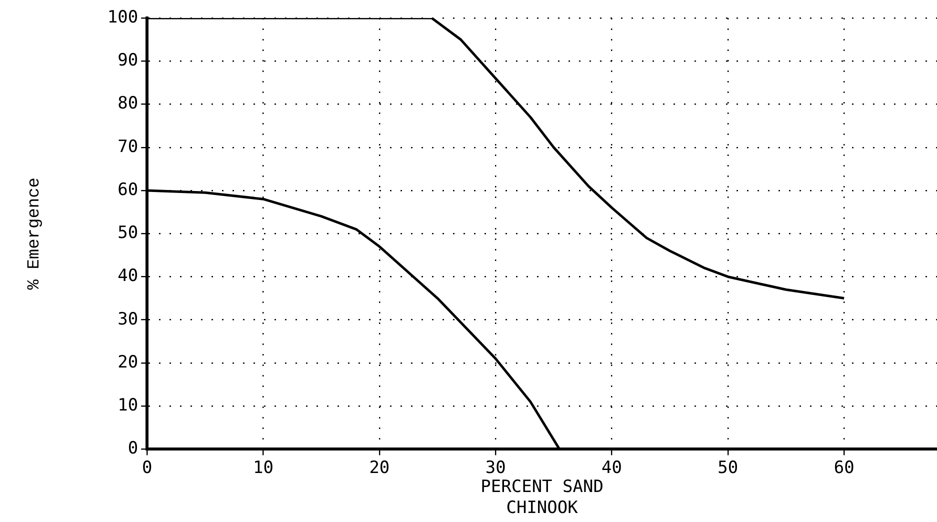 The width and height of the screenshot is (937, 522). I want to click on y-tick-label: 40, so click(128, 276).